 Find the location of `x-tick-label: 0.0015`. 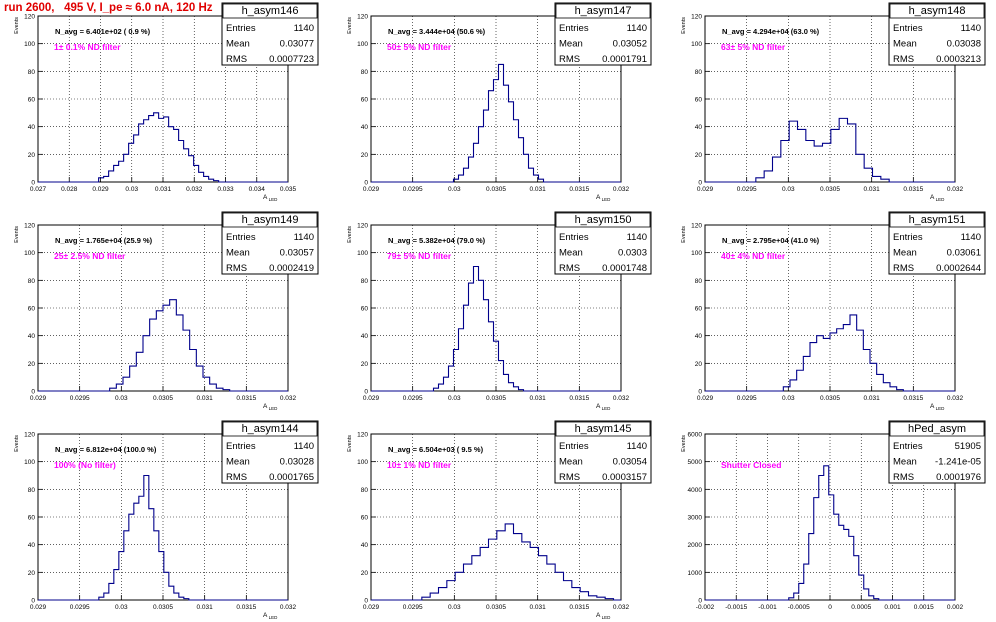

x-tick-label: 0.0015 is located at coordinates (924, 607).